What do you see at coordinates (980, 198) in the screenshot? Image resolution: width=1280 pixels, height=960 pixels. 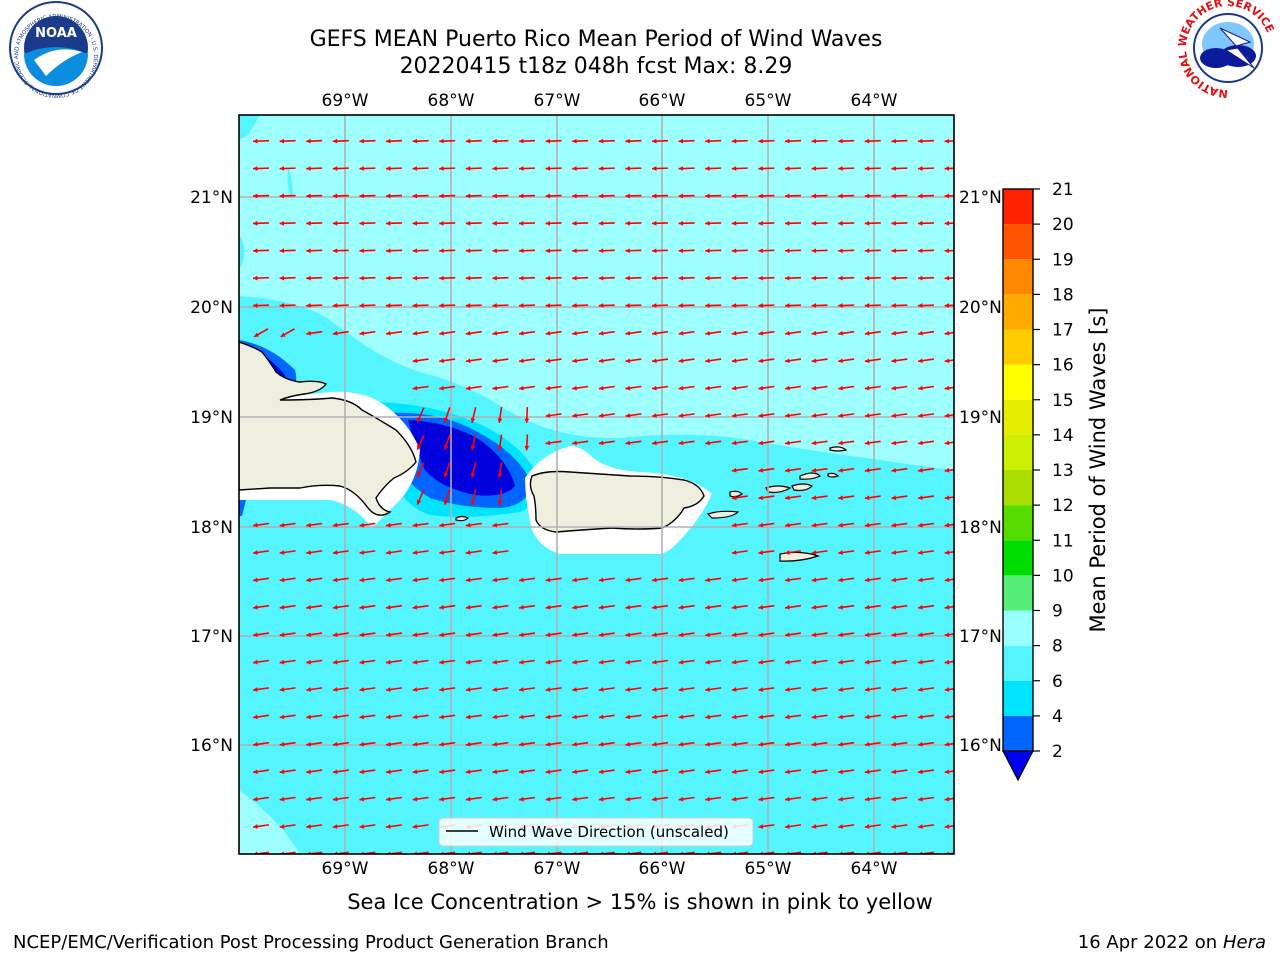 I see `lat-label: 21°N` at bounding box center [980, 198].